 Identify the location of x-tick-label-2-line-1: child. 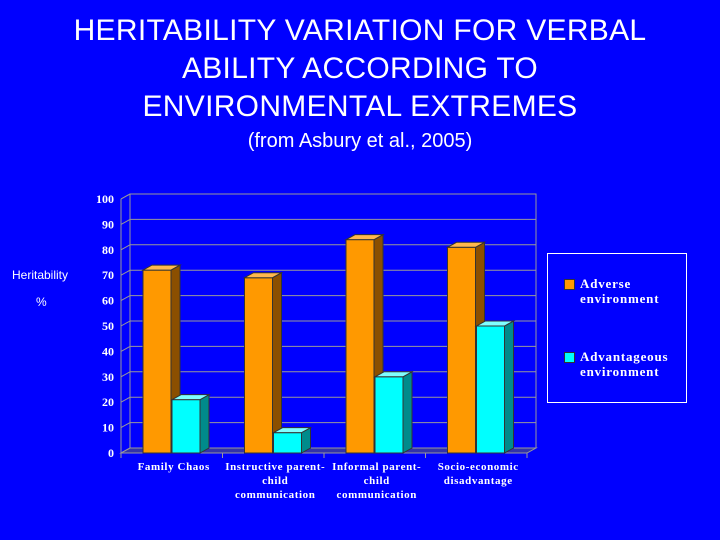
(377, 481).